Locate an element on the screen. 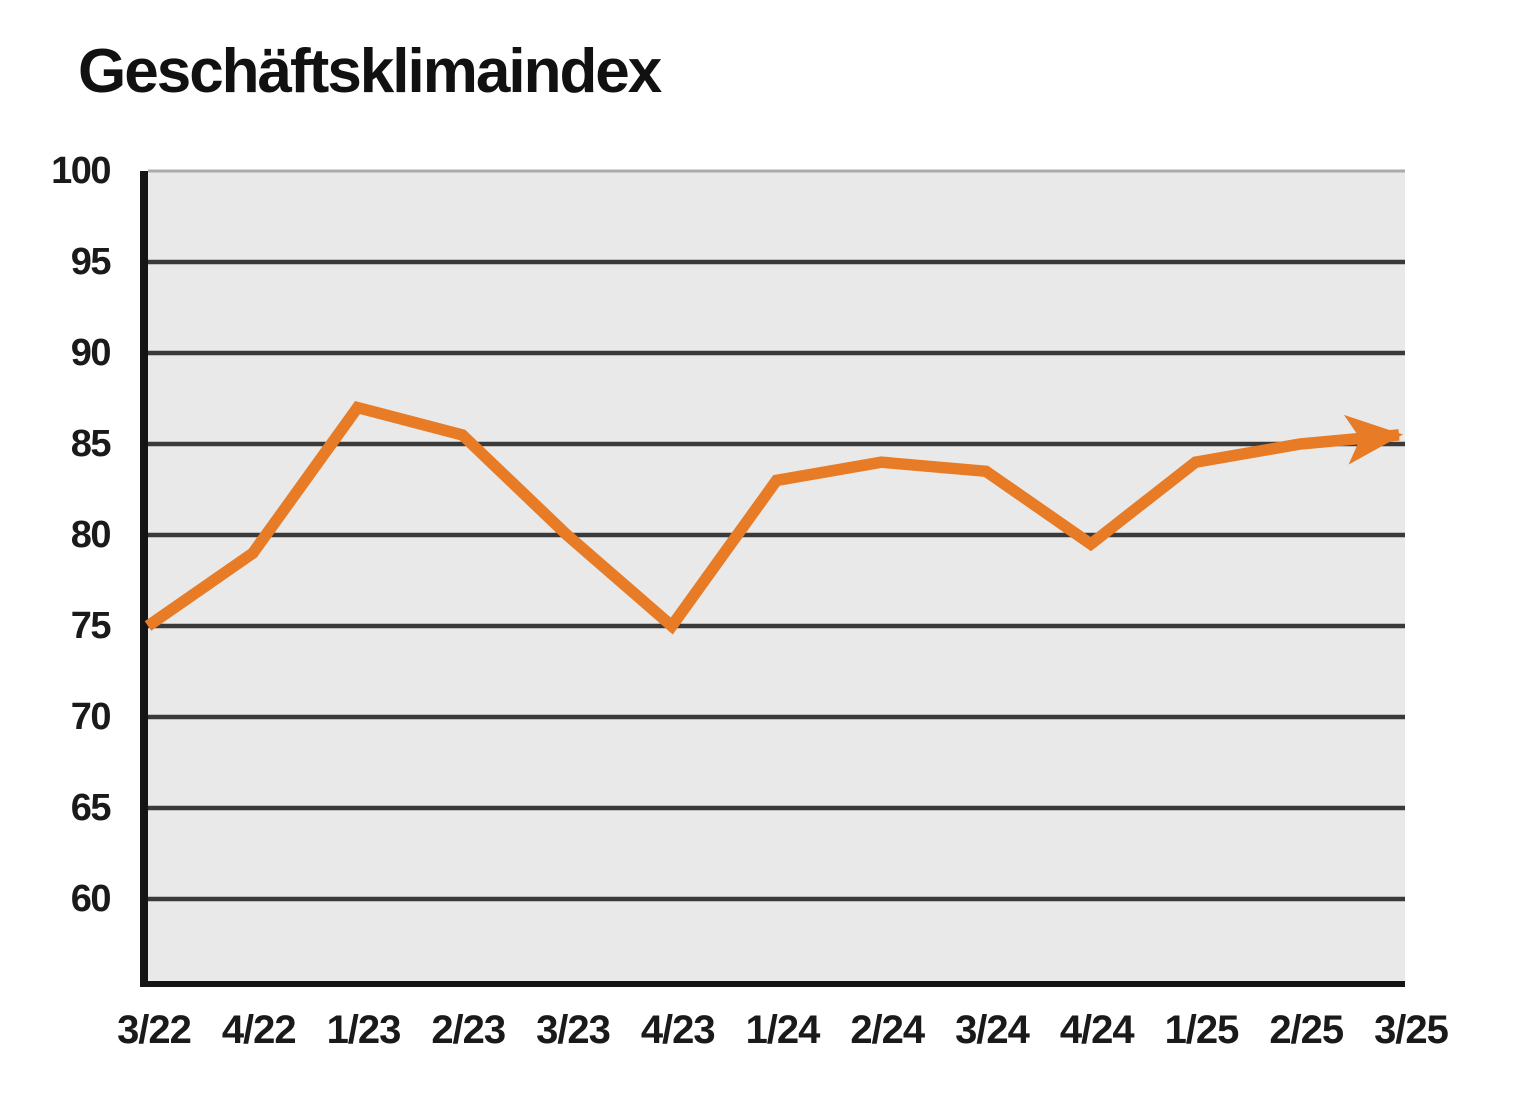 The image size is (1520, 1115). y-tick-label: 65 is located at coordinates (91, 808).